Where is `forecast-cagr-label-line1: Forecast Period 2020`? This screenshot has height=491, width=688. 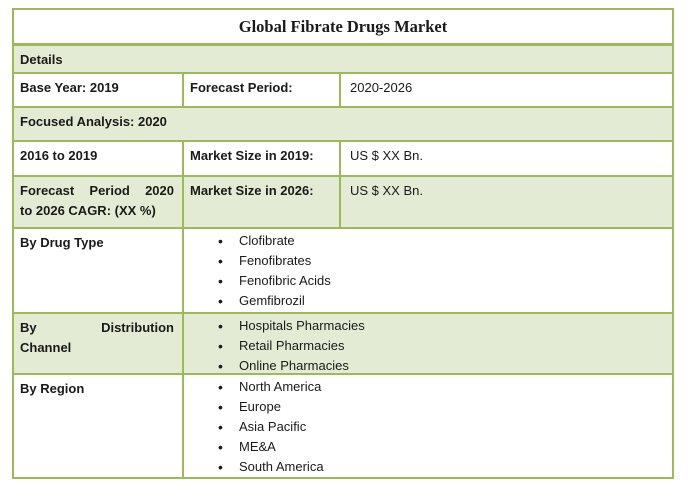 forecast-cagr-label-line1: Forecast Period 2020 is located at coordinates (98, 191).